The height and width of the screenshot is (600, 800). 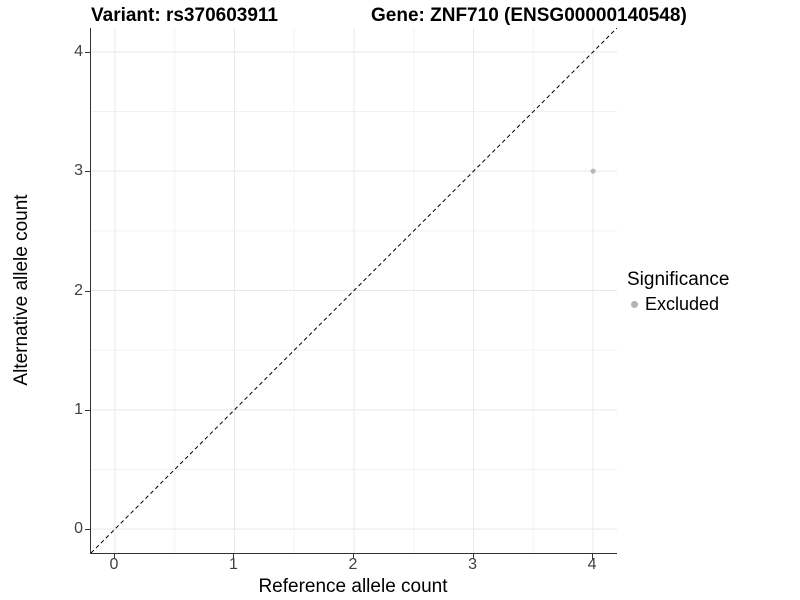 What do you see at coordinates (78, 51) in the screenshot?
I see `y-tick-label: 4` at bounding box center [78, 51].